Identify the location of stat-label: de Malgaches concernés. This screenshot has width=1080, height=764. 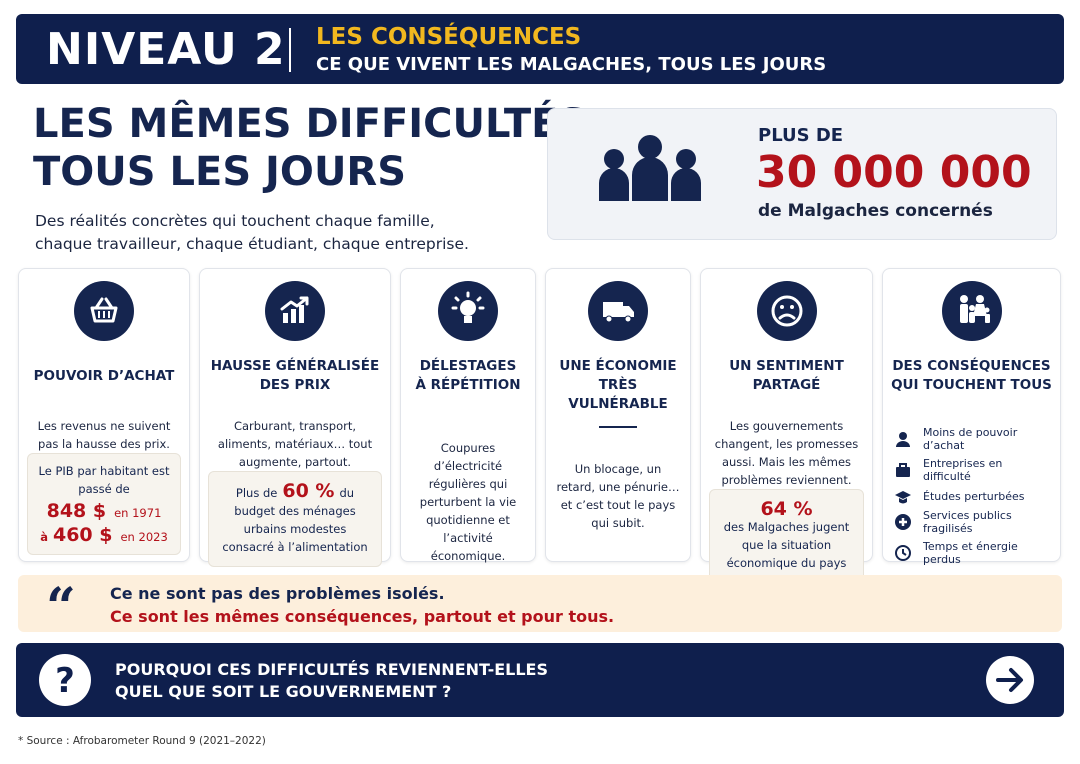
(875, 211).